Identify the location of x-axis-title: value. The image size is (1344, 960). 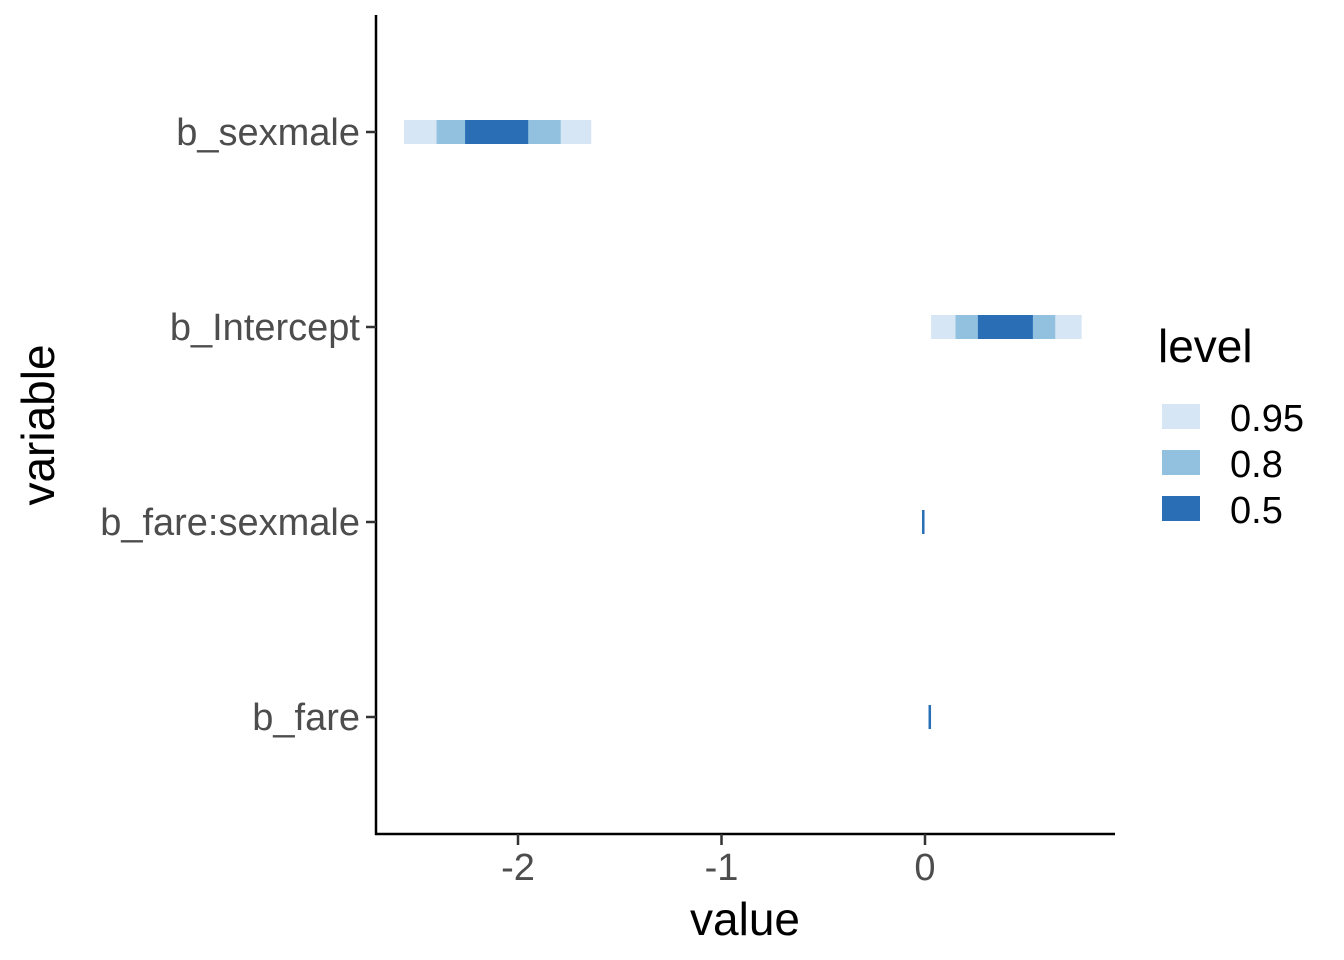
(745, 919).